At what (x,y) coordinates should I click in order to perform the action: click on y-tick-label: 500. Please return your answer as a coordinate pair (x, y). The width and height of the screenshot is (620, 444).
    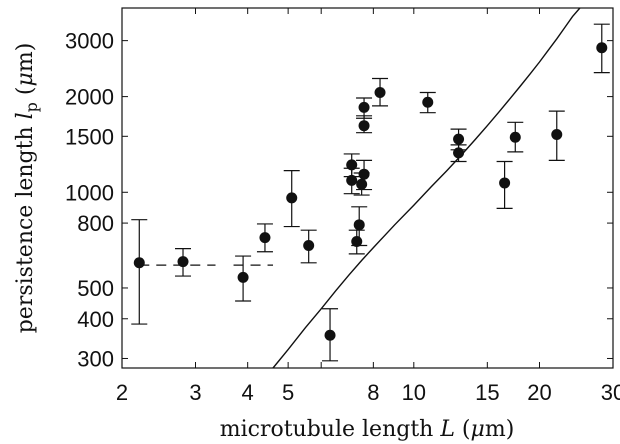
    Looking at the image, I should click on (95, 288).